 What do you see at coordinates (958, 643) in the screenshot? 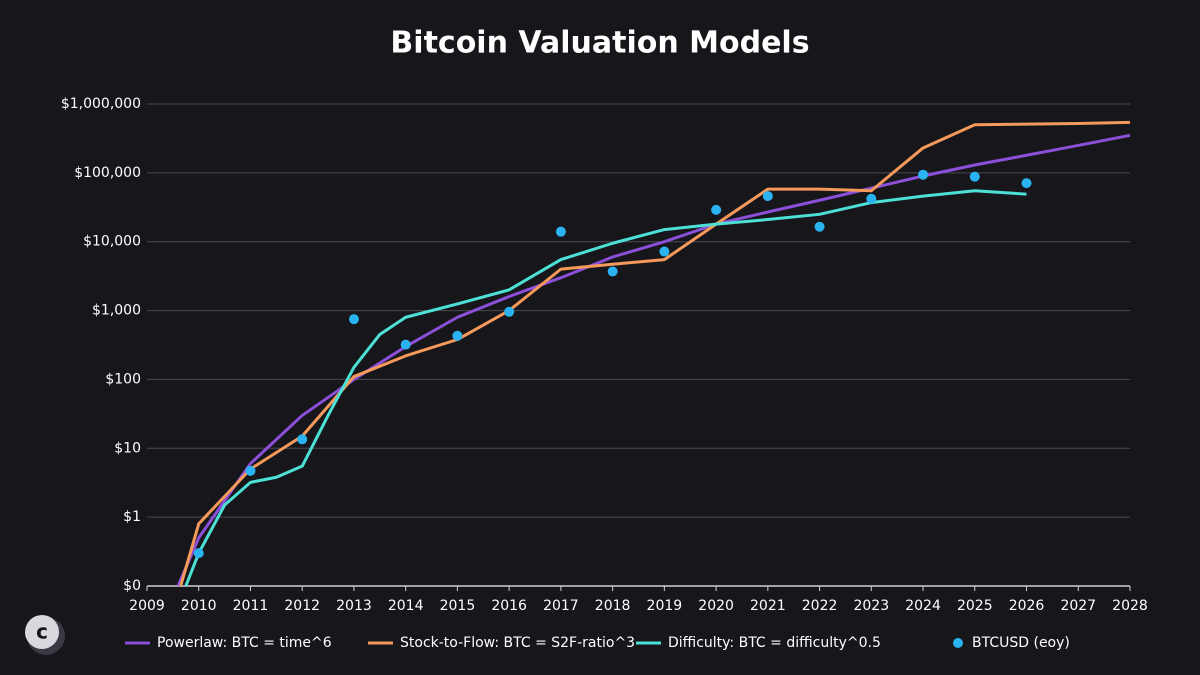
I see `legend-swatch` at bounding box center [958, 643].